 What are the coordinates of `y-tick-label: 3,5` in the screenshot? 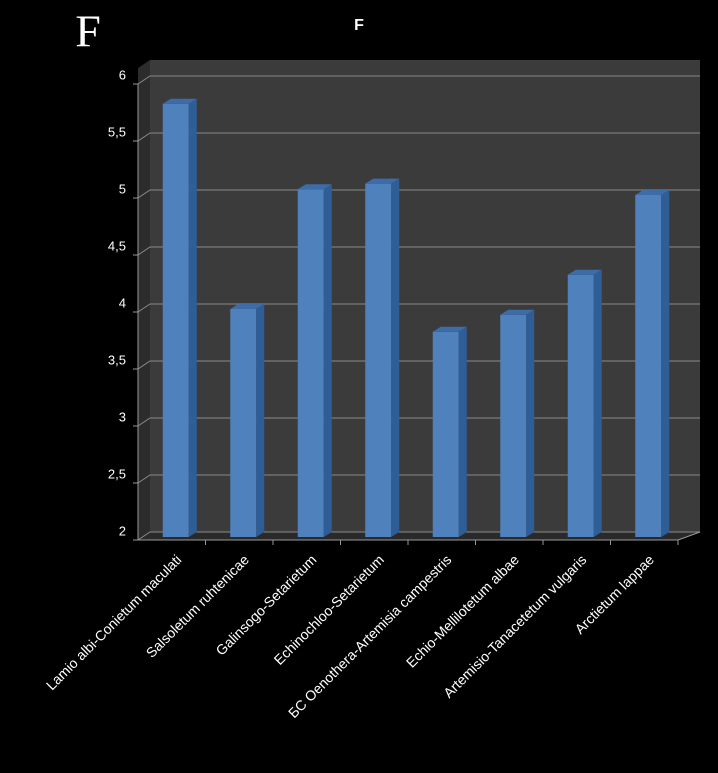 It's located at (117, 359).